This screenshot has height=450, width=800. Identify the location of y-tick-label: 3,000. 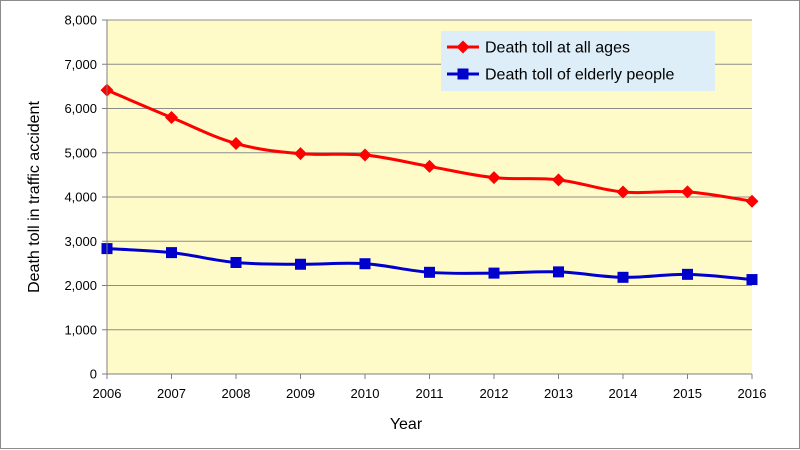
(80, 241).